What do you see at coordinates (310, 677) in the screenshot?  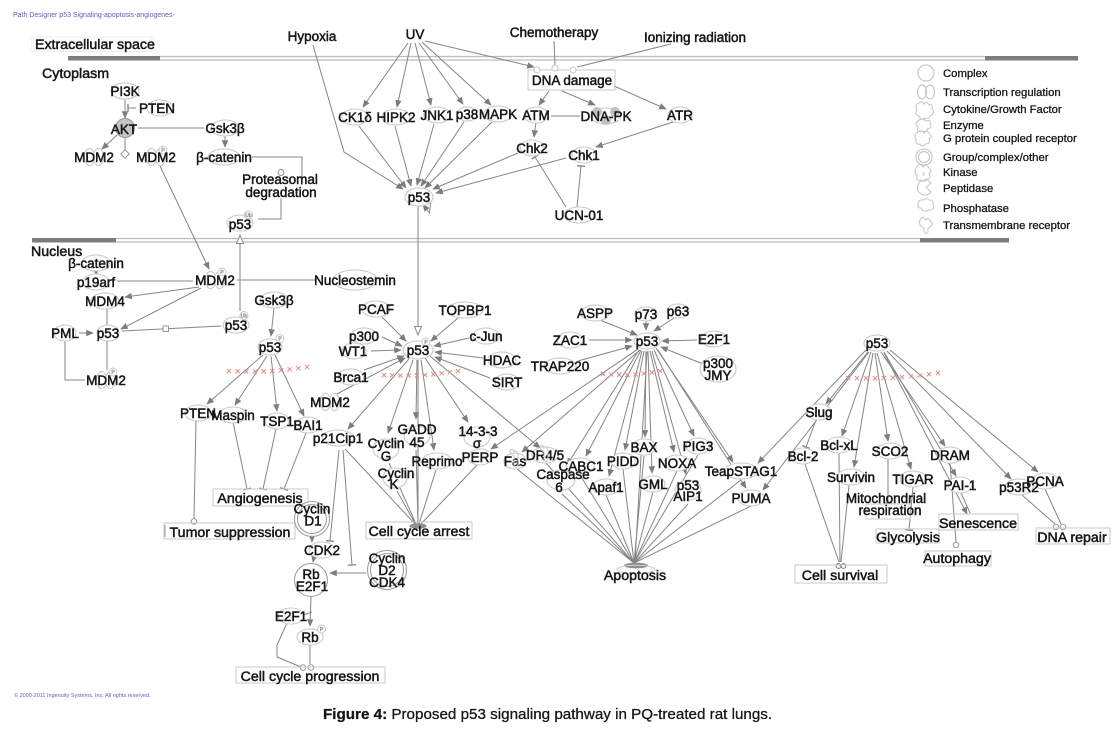 I see `svg-text: Cell cycle progression` at bounding box center [310, 677].